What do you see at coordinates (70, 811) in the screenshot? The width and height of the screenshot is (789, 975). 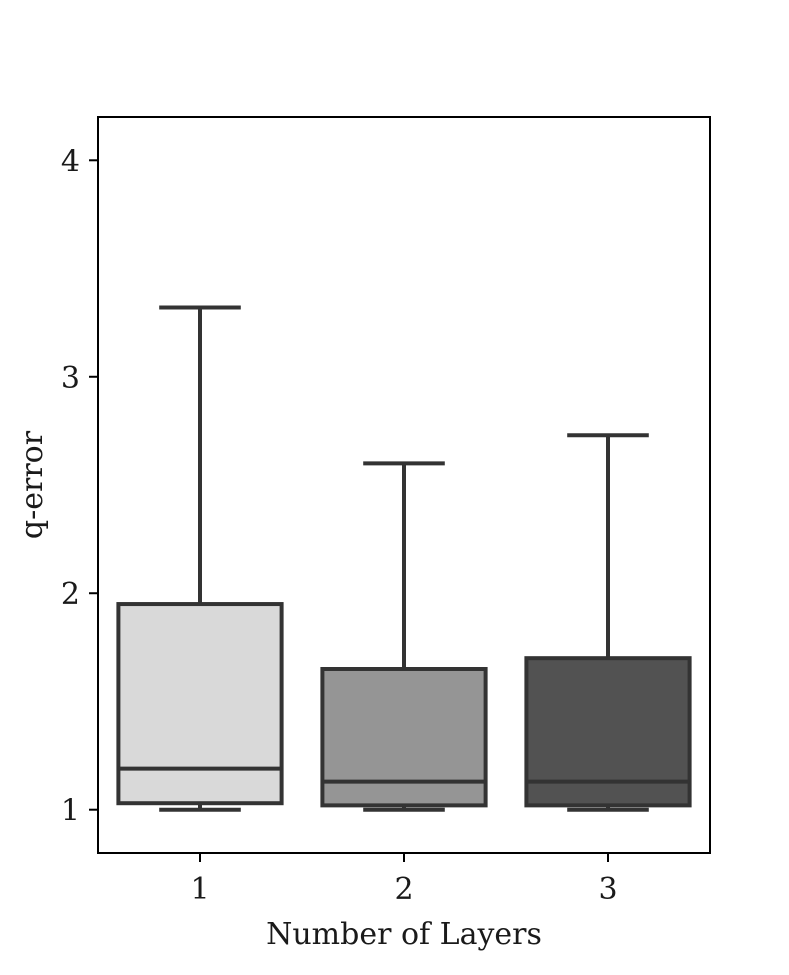 I see `y-tick-label: 1` at bounding box center [70, 811].